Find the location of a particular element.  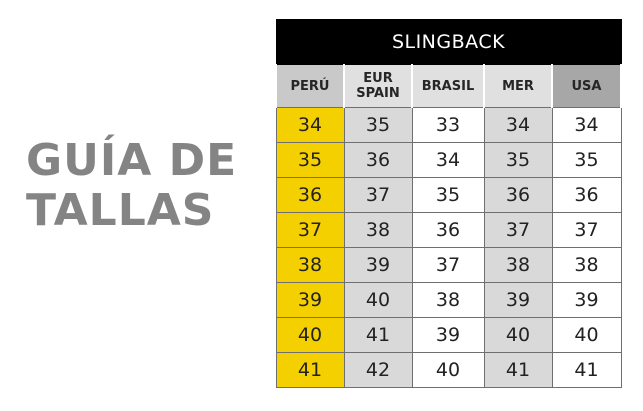

cell-usa: 36 is located at coordinates (586, 195).